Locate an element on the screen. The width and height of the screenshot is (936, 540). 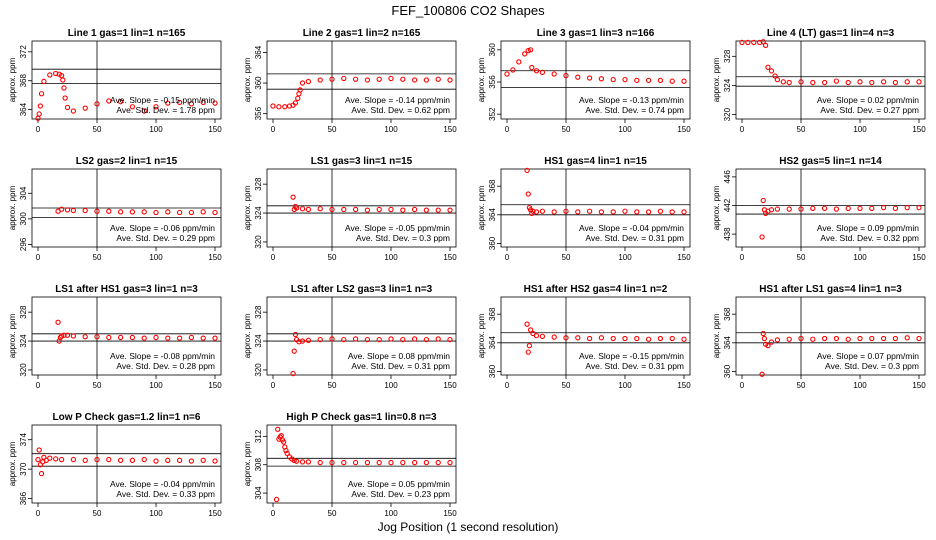
y-tick-label: 364 is located at coordinates (258, 52).